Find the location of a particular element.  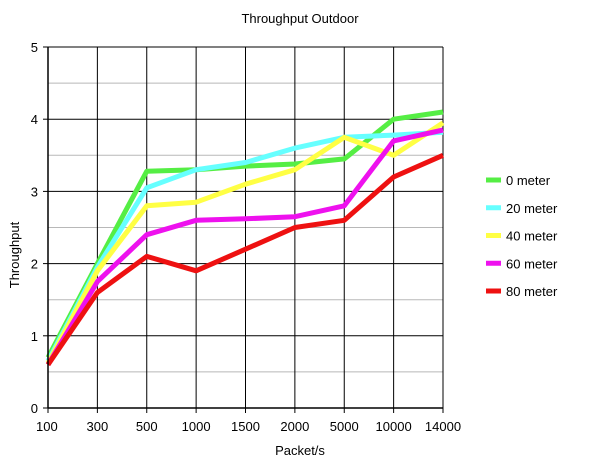

legend: 0 meter 20 meter 40 meter 60 meter 80 meter is located at coordinates (522, 236).